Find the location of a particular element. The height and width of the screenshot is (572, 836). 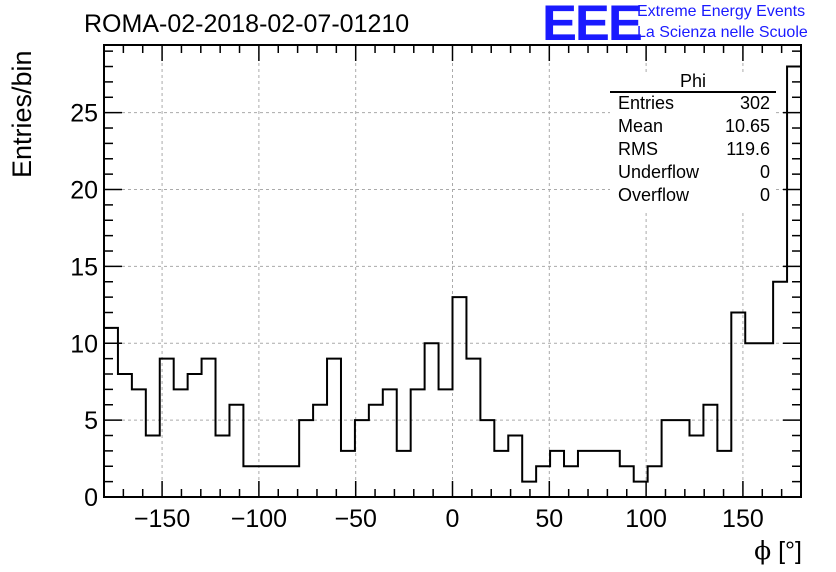

stat-label: Entries is located at coordinates (646, 103).